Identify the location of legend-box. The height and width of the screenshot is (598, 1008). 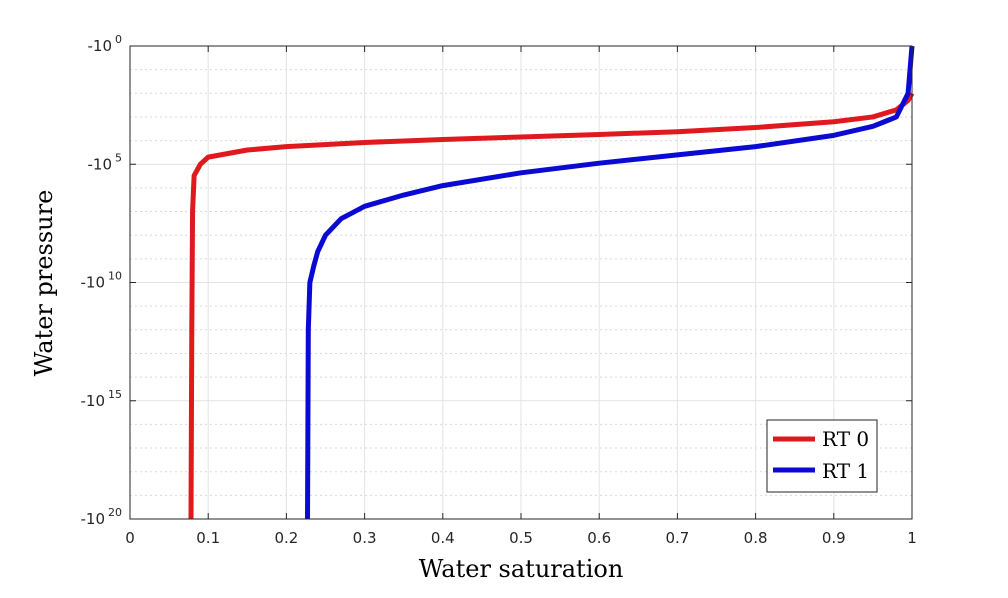
(822, 456).